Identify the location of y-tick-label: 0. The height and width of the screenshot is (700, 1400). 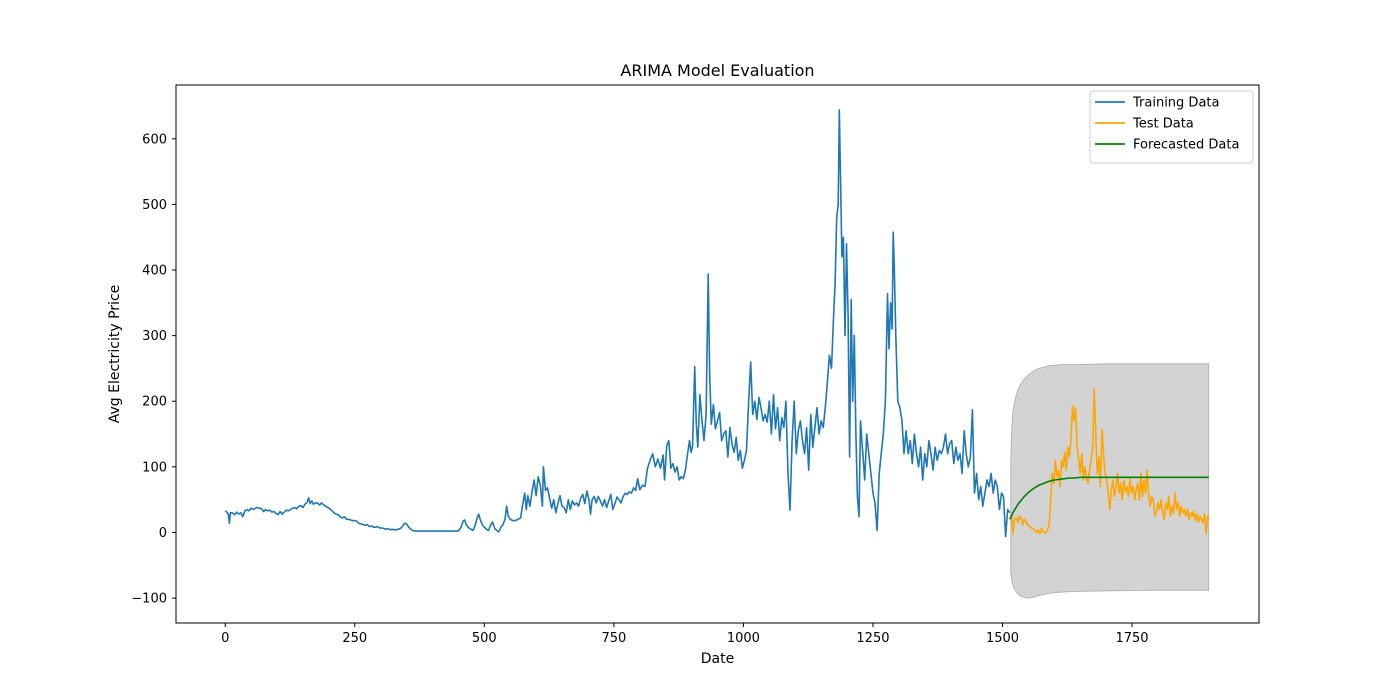
(163, 533).